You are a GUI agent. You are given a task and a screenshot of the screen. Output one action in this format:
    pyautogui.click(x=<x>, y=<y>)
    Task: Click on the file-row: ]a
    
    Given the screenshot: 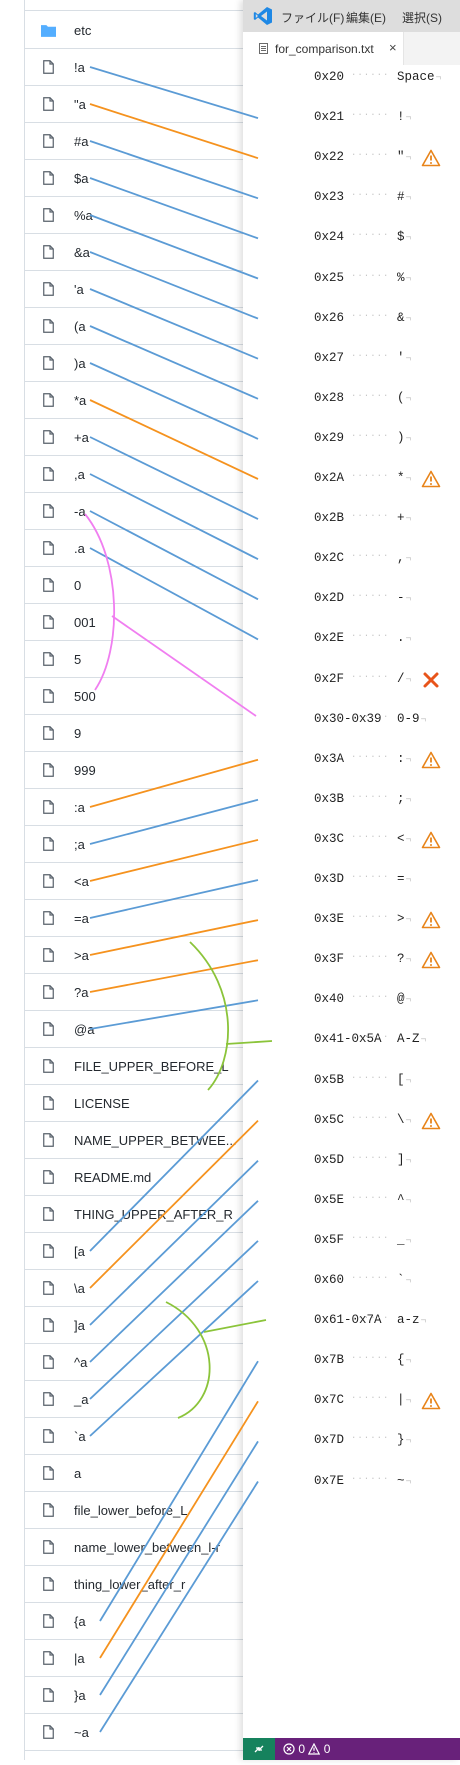 What is the action you would take?
    pyautogui.click(x=146, y=1325)
    